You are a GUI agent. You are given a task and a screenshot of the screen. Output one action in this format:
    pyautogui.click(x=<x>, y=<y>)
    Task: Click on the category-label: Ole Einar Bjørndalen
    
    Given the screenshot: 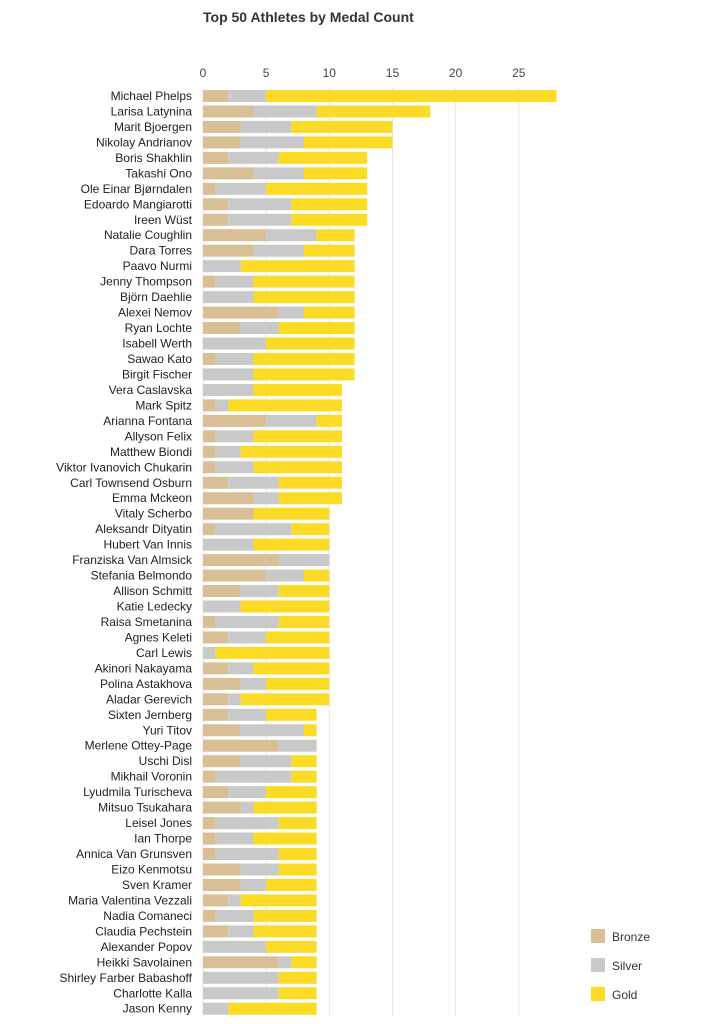 What is the action you would take?
    pyautogui.click(x=136, y=189)
    